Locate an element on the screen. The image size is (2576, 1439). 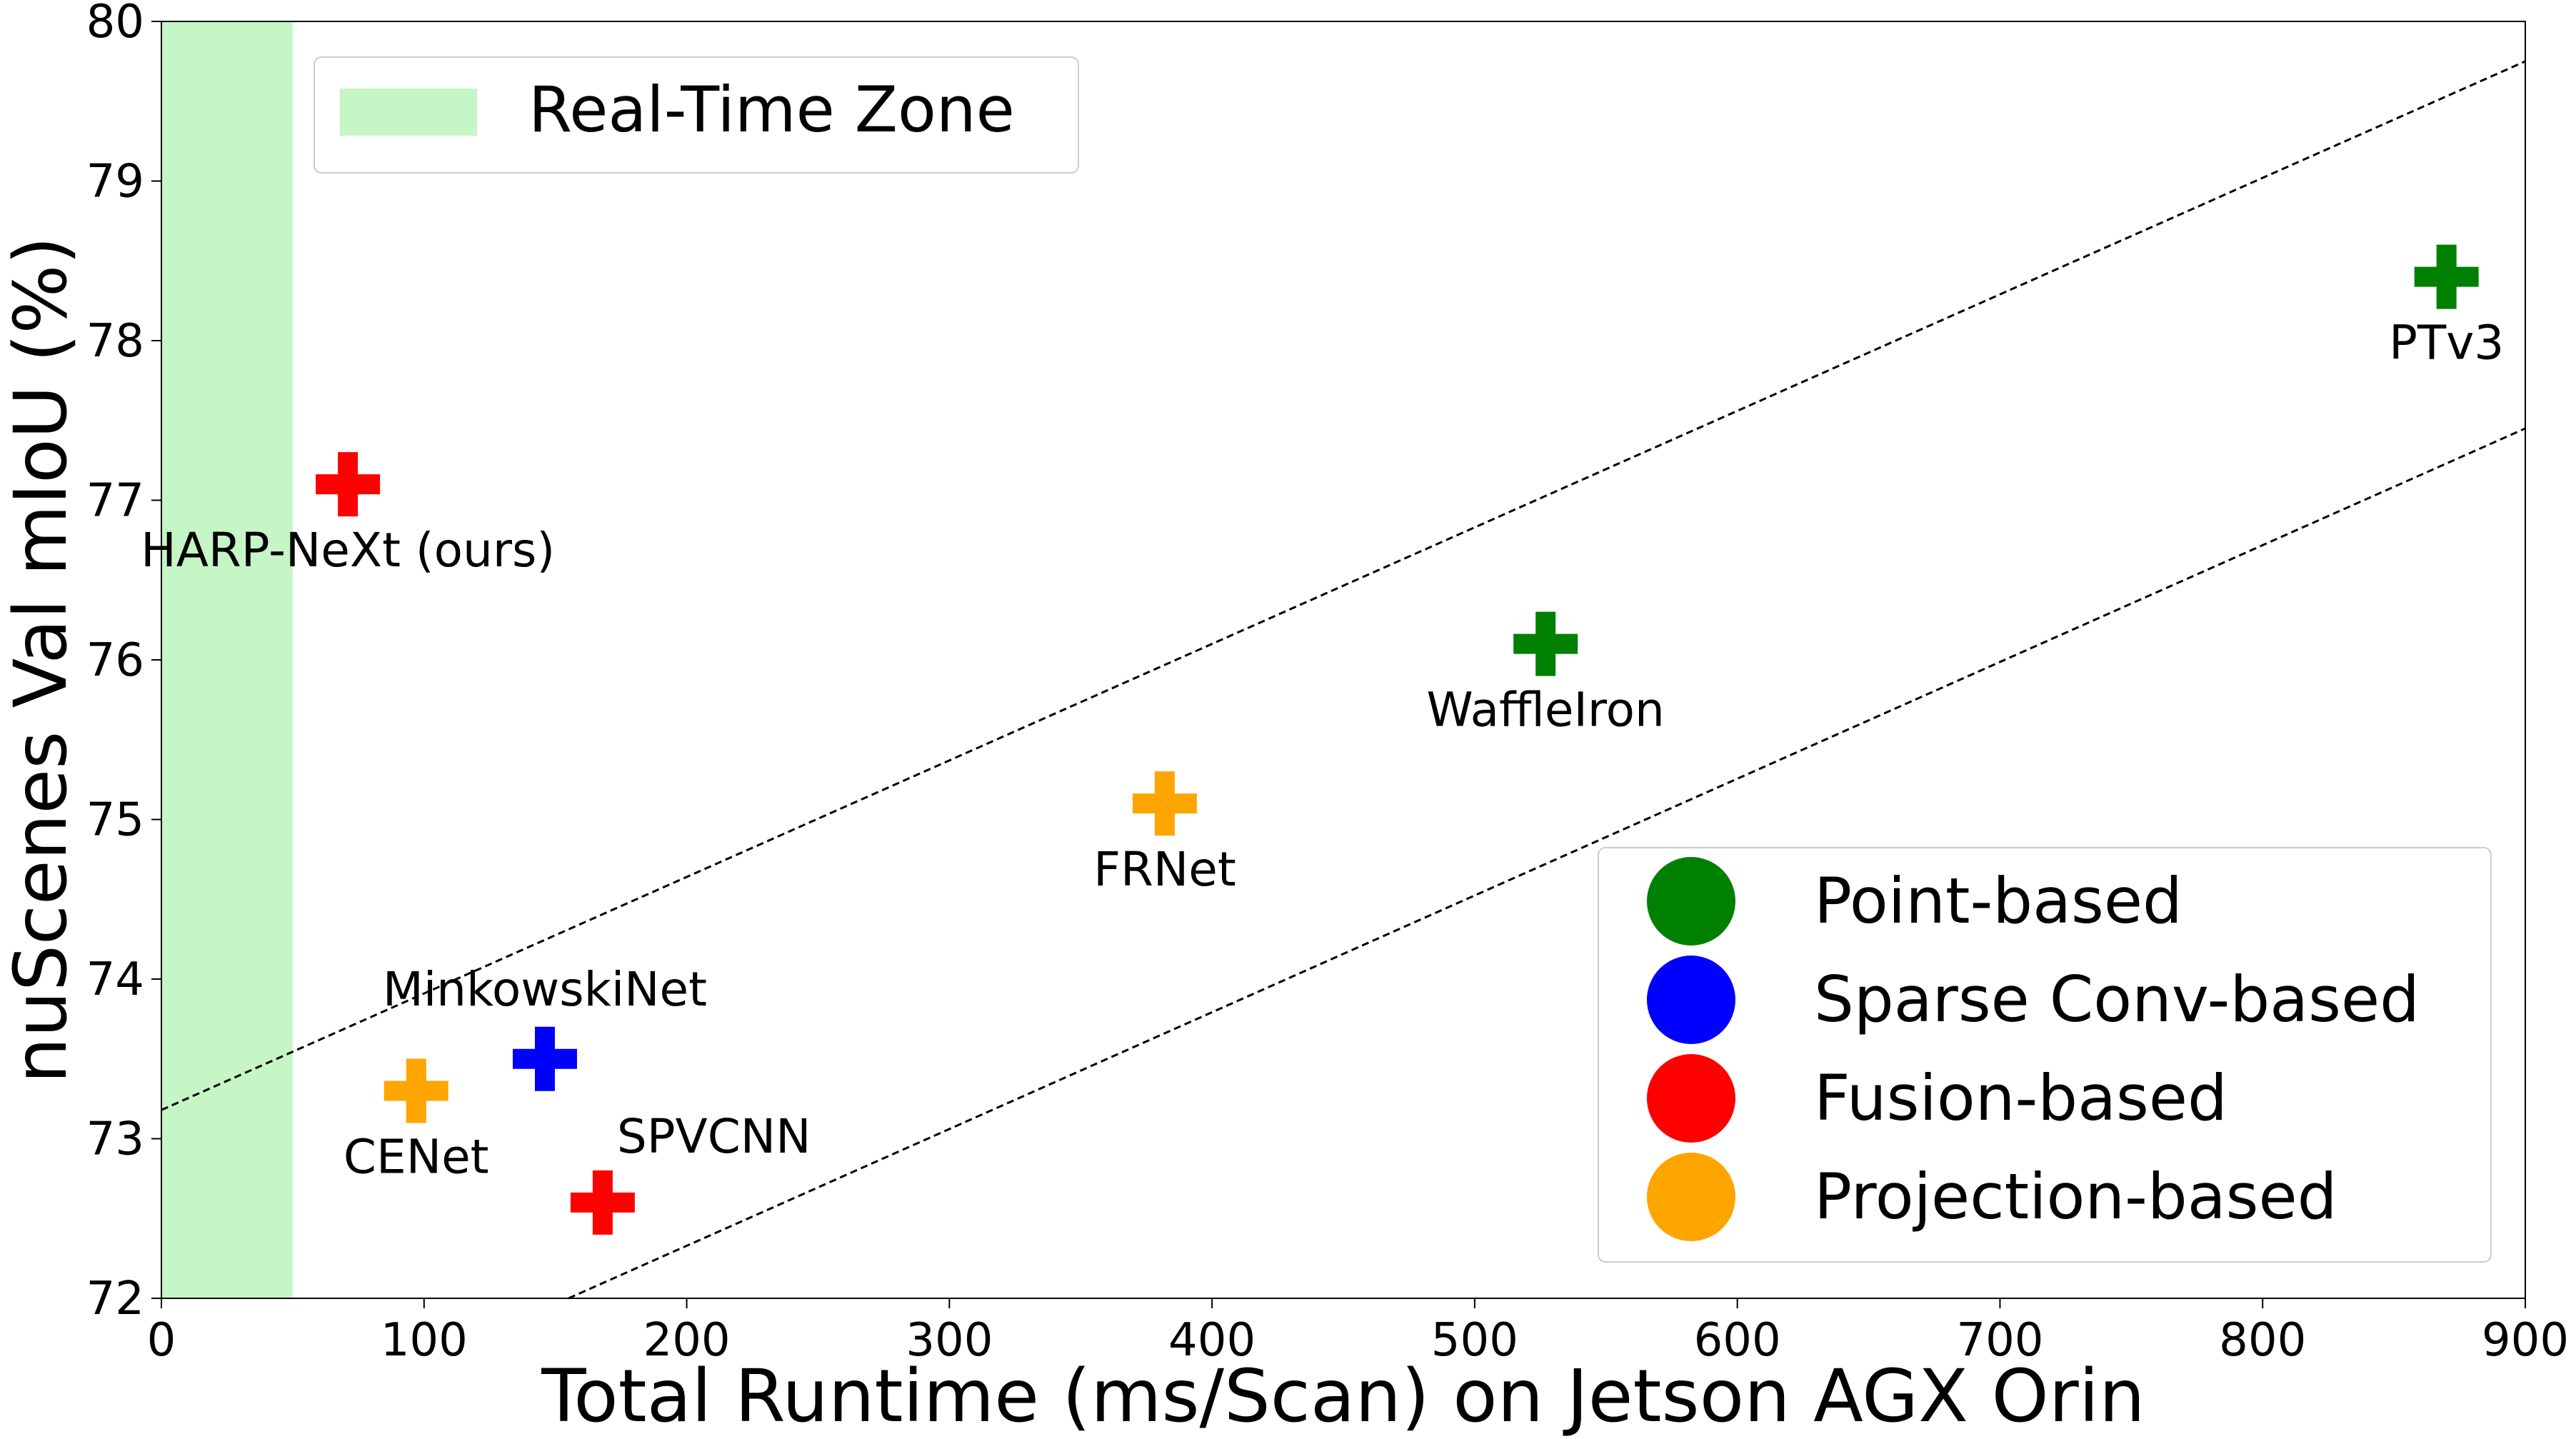
y-axis-label: nuScenes Val mIoU (%) is located at coordinates (42, 659).